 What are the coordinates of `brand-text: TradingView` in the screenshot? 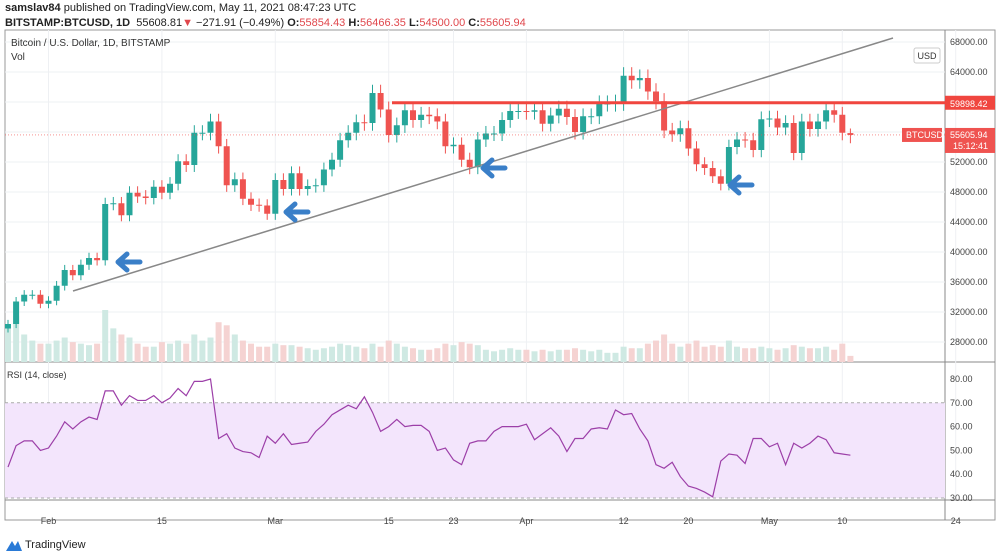 It's located at (55, 545).